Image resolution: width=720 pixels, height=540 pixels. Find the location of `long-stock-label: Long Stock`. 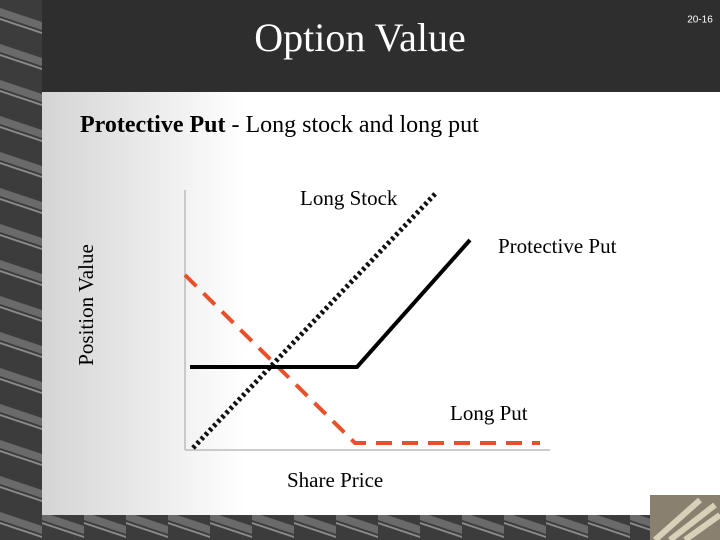

long-stock-label: Long Stock is located at coordinates (349, 198).